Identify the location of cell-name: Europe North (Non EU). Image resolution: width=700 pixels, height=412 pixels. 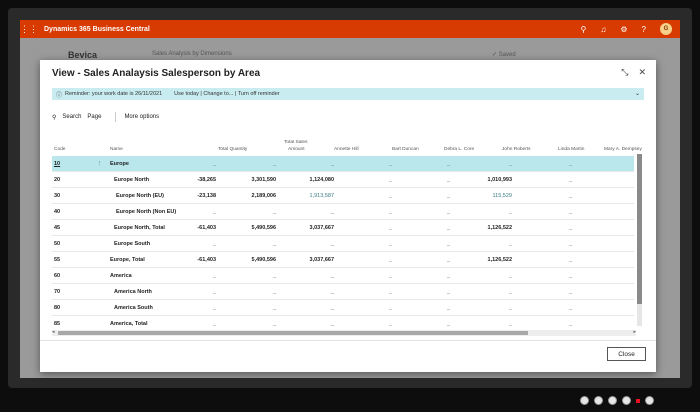
(146, 212).